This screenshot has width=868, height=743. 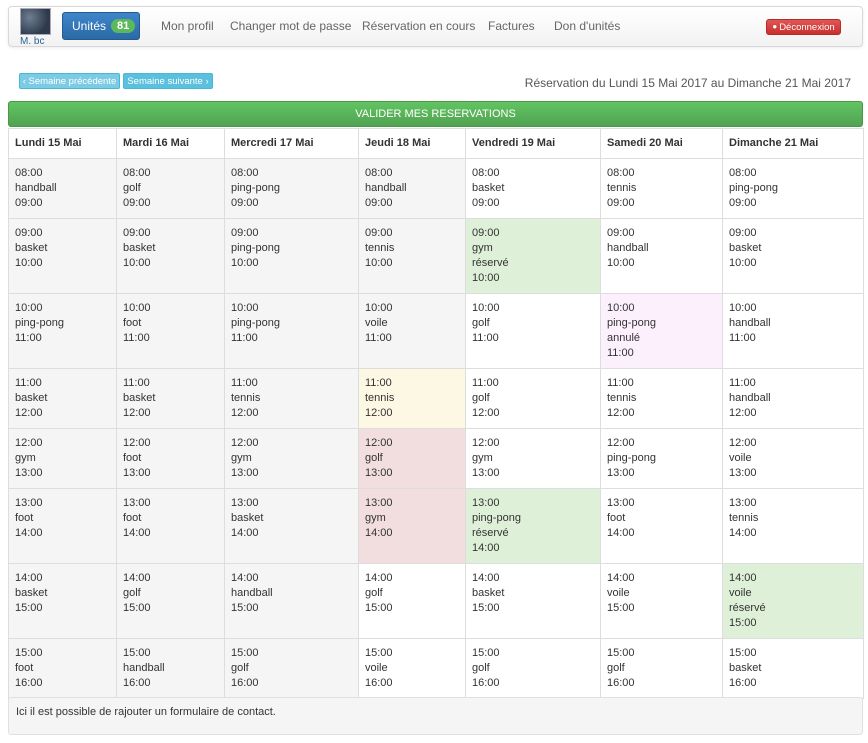 I want to click on next-week-button: Semaine suivante ›, so click(x=168, y=81).